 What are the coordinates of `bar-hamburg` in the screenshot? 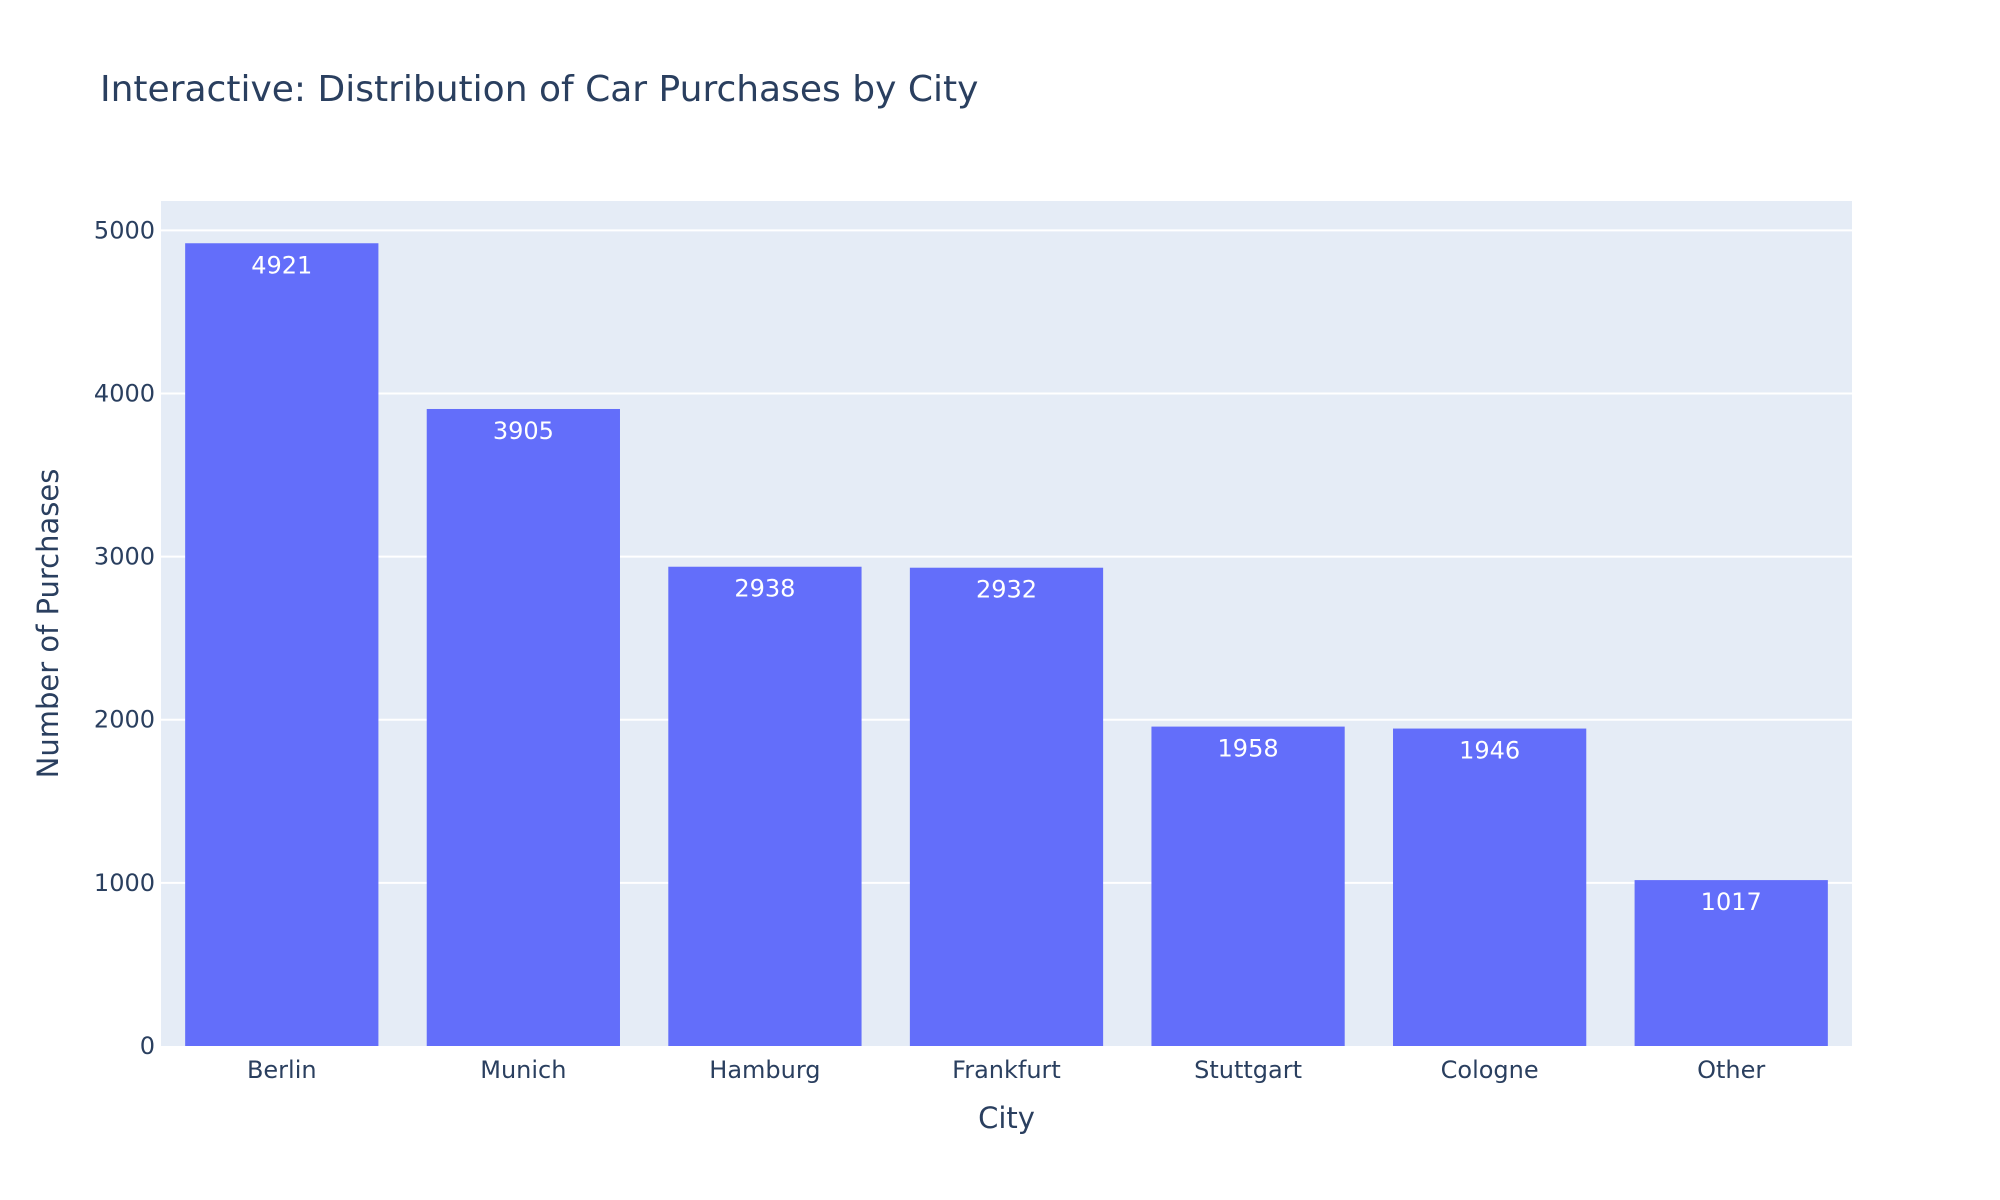 It's located at (765, 806).